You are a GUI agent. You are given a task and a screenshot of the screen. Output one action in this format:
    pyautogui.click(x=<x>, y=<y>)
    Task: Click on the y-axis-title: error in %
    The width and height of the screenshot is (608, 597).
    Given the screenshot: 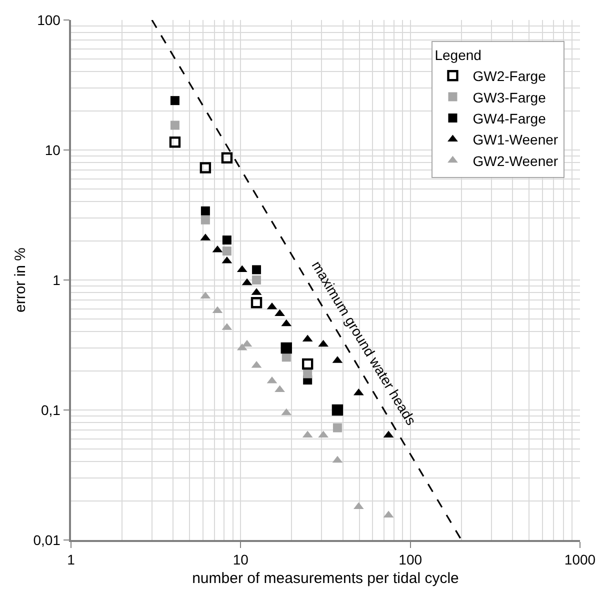 What is the action you would take?
    pyautogui.click(x=20, y=280)
    